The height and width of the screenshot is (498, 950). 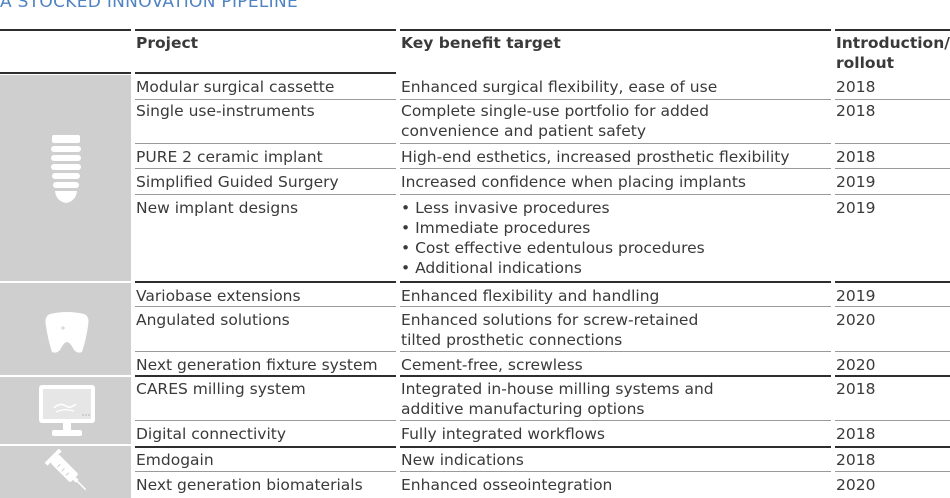 What do you see at coordinates (257, 365) in the screenshot?
I see `project-cell: Next generation fixture system` at bounding box center [257, 365].